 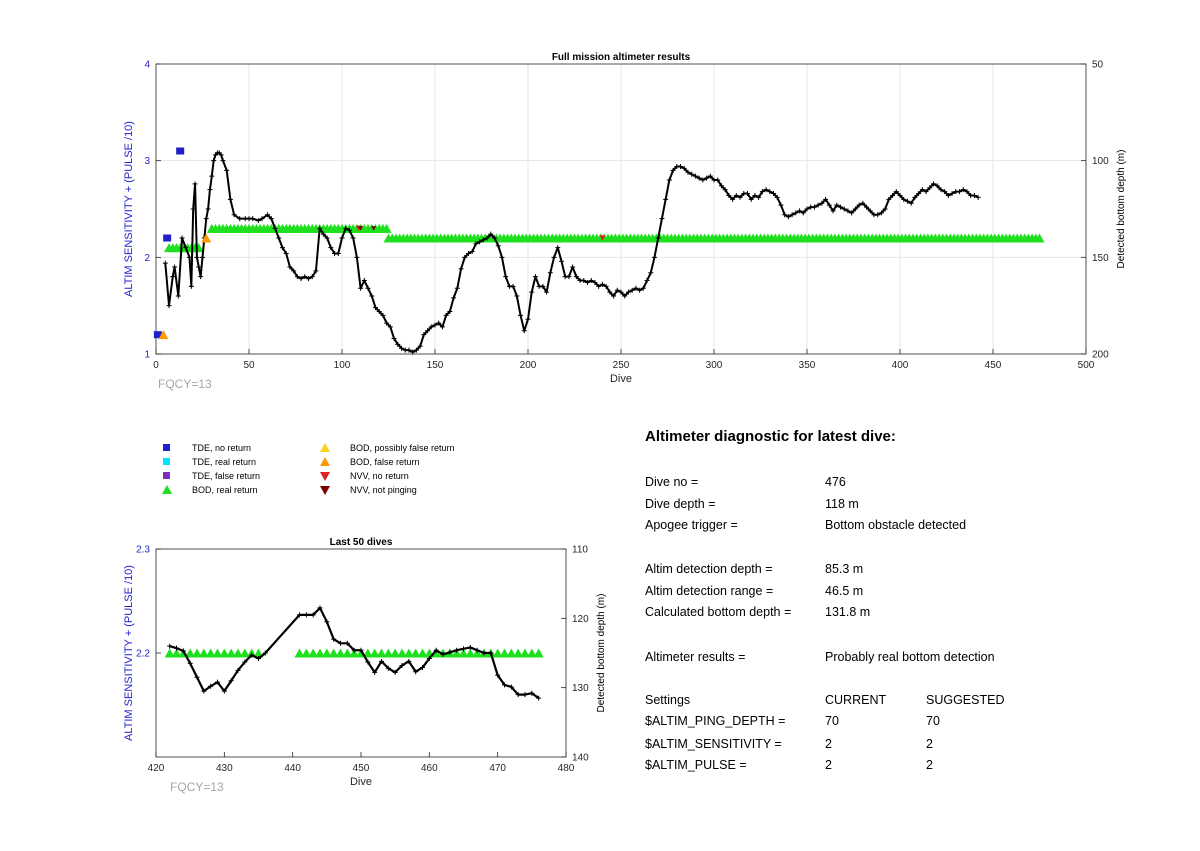 I want to click on diag-label: Altimeter results =, so click(x=695, y=657).